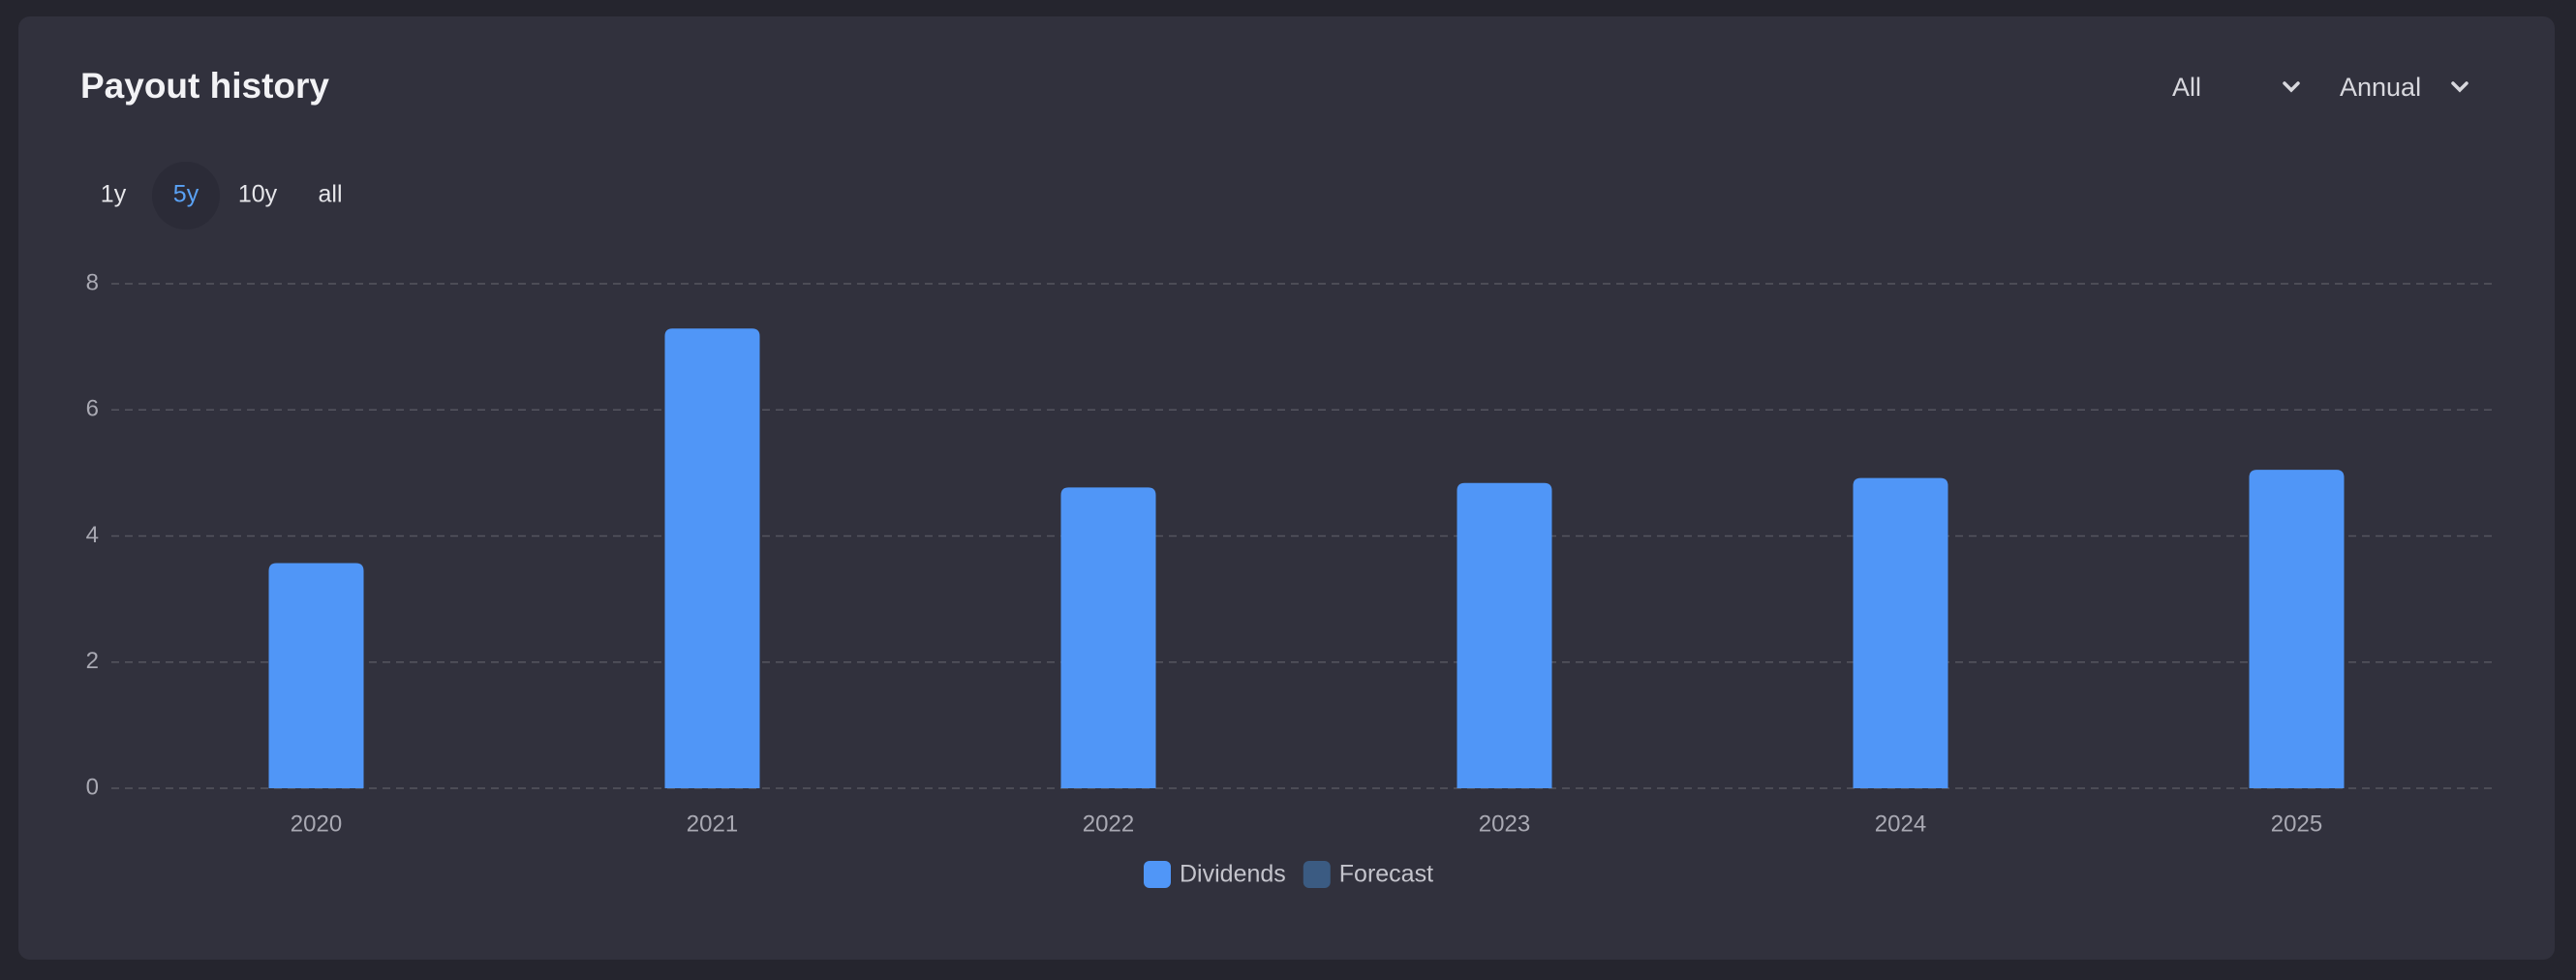 Image resolution: width=2576 pixels, height=980 pixels. What do you see at coordinates (316, 824) in the screenshot?
I see `x-tick-label: 2020` at bounding box center [316, 824].